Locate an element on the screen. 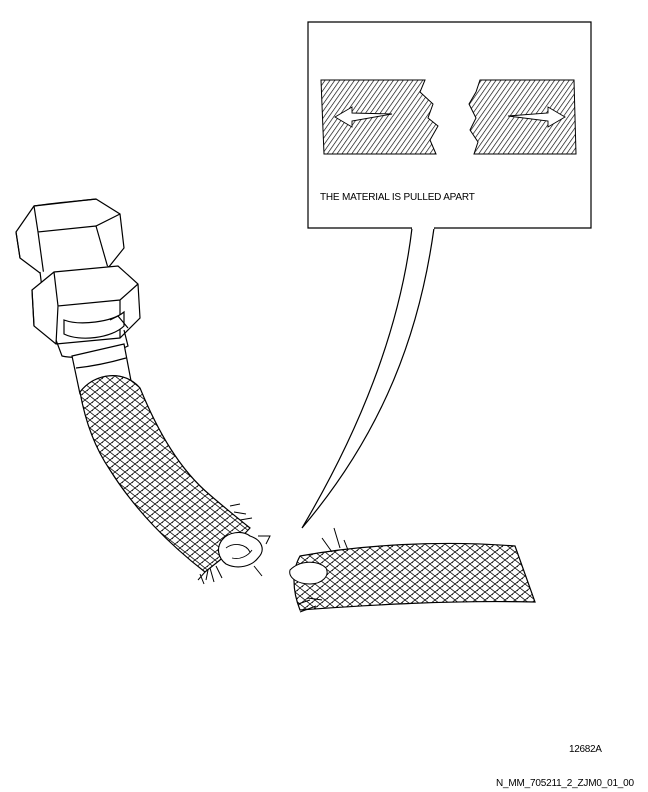 The image size is (648, 792). figure-number: 12682A is located at coordinates (585, 749).